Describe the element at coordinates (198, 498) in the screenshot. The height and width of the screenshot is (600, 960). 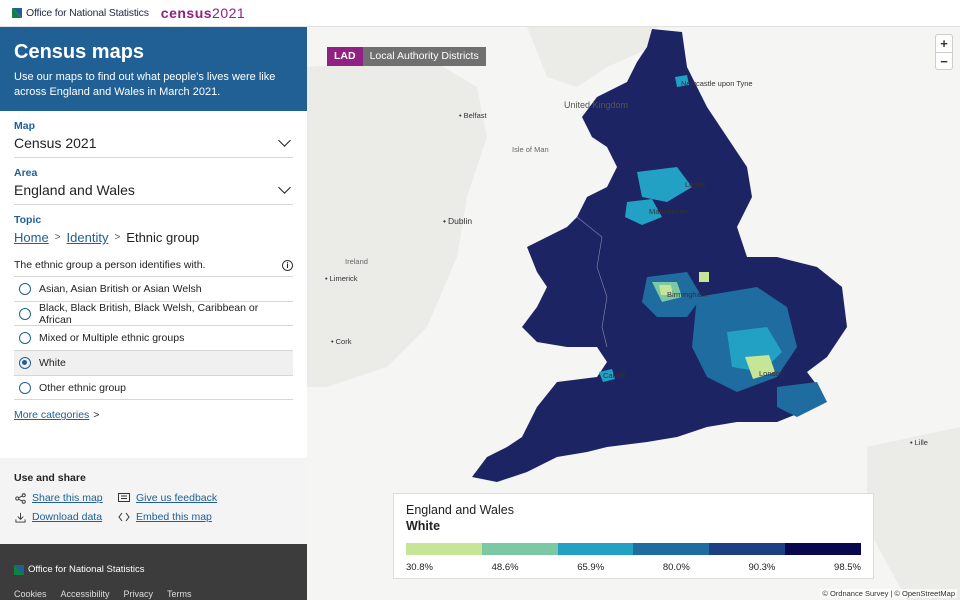
I see `feedback-button: Give us feedback` at that location.